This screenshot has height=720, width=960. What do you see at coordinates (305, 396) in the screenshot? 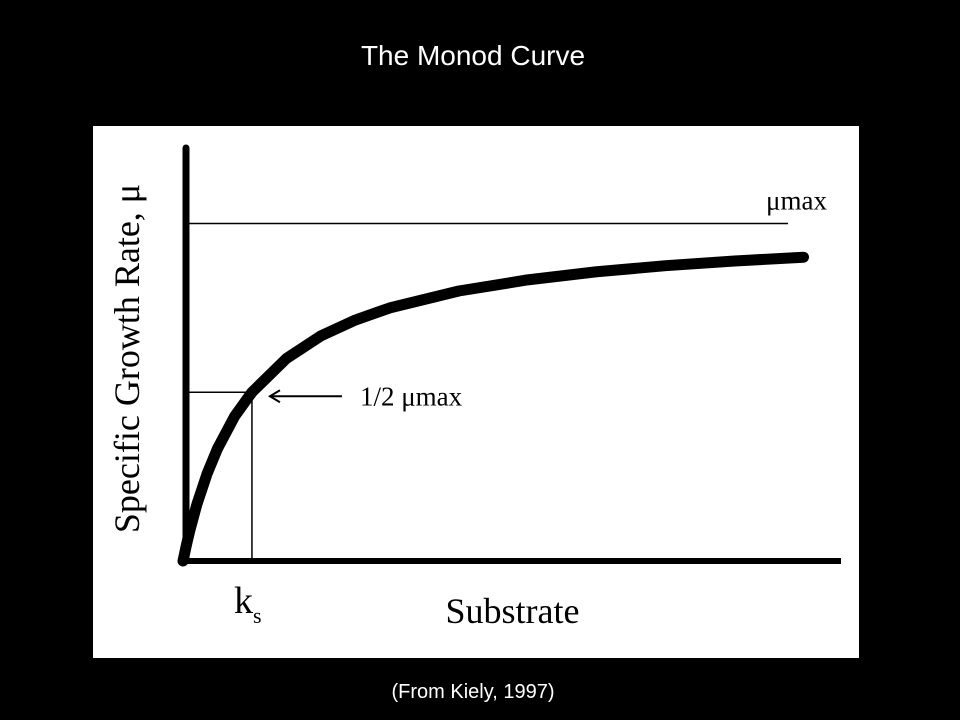
I see `half-mu-max-arrow` at bounding box center [305, 396].